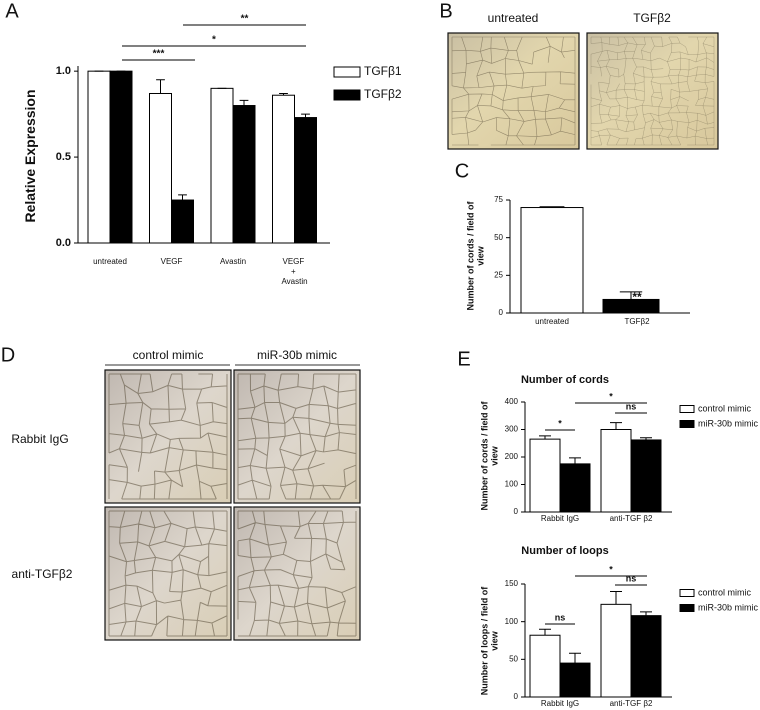 The height and width of the screenshot is (710, 760). Describe the element at coordinates (39, 439) in the screenshot. I see `row-label: Rabbit IgG` at that location.